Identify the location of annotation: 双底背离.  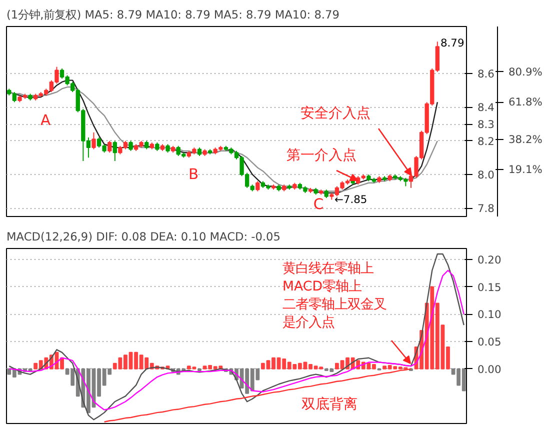
(330, 404).